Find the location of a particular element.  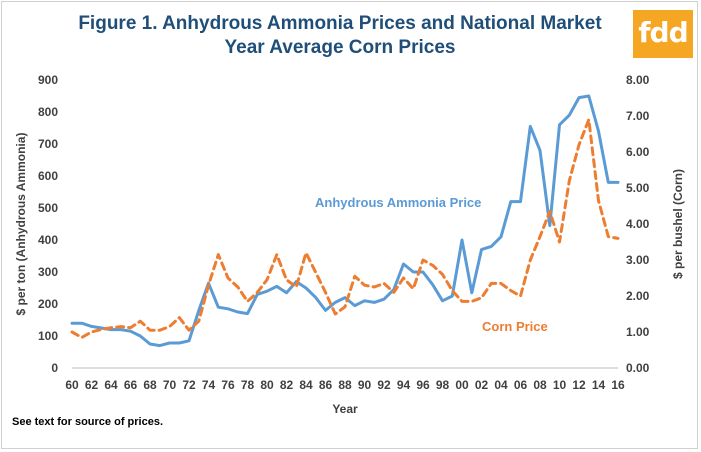

chart-labels: Anhydrous Ammonia Price Corn Price is located at coordinates (431, 264).